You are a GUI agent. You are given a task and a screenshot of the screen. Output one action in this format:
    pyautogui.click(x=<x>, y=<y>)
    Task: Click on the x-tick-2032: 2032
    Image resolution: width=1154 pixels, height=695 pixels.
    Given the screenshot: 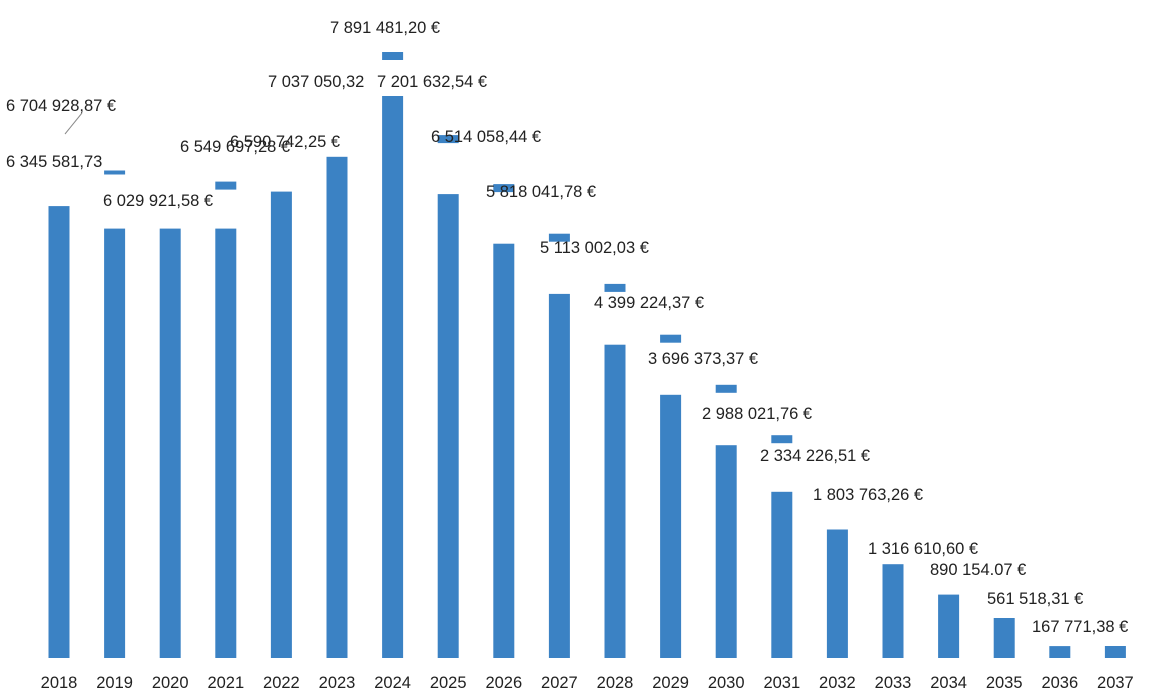 What is the action you would take?
    pyautogui.click(x=837, y=683)
    